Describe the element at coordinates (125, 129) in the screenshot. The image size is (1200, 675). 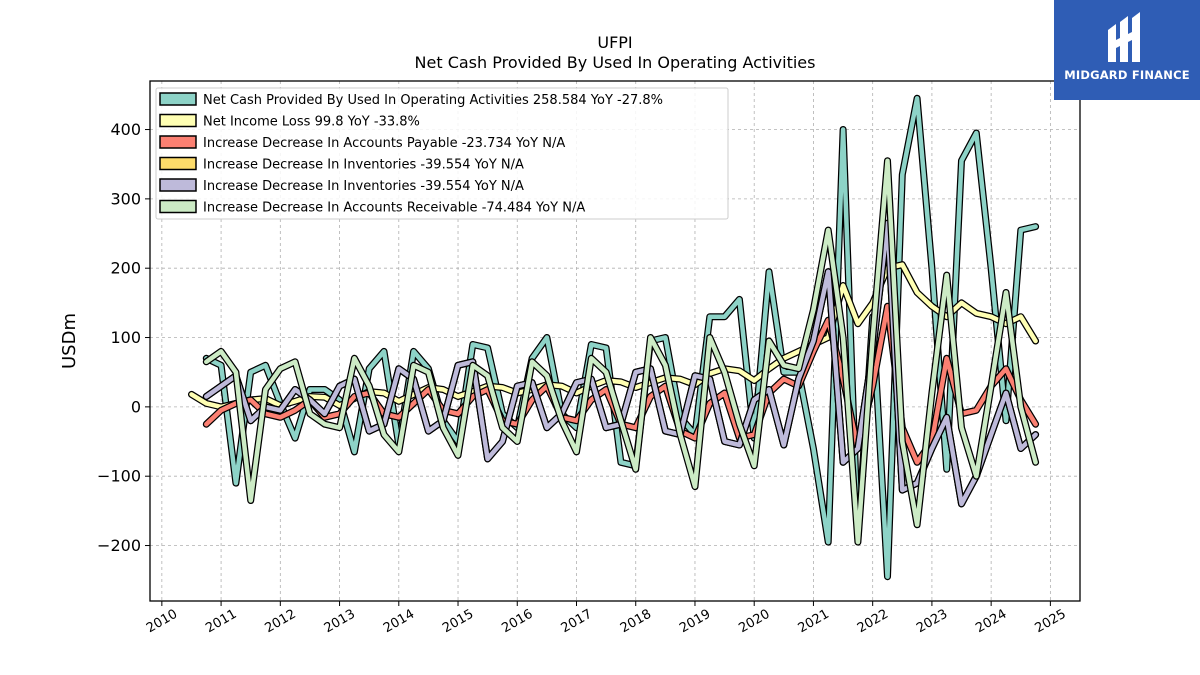
I see `y-tick-label: 400` at that location.